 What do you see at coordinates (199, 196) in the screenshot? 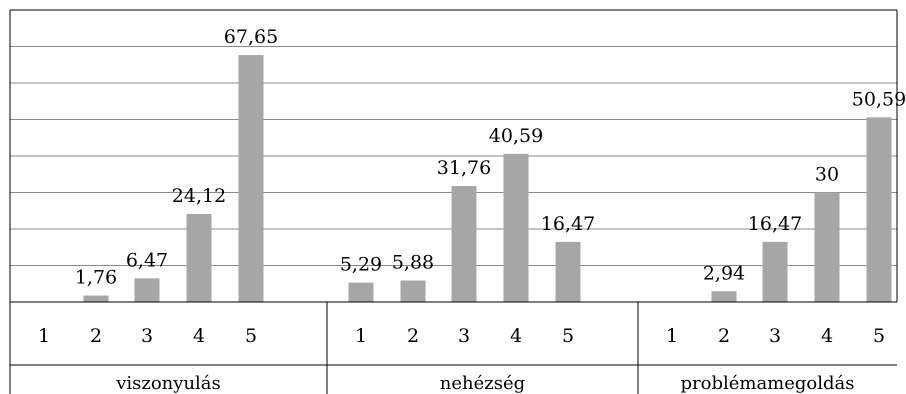
I see `data-label: 24,12` at bounding box center [199, 196].